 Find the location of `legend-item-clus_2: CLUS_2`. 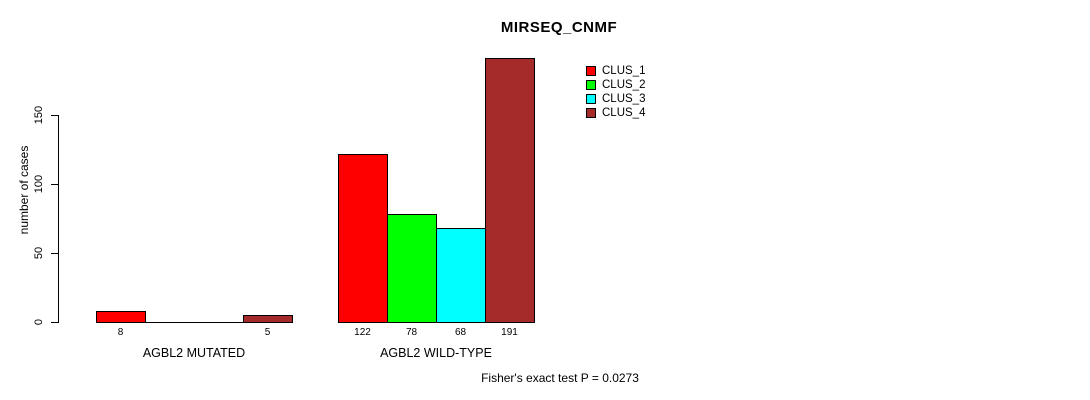

legend-item-clus_2: CLUS_2 is located at coordinates (615, 85).